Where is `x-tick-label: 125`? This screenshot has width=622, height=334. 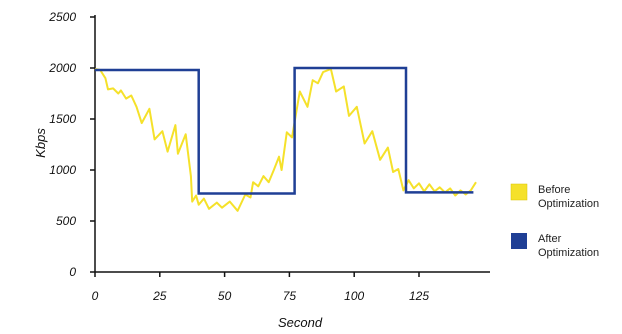
x-tick-label: 125 is located at coordinates (419, 296).